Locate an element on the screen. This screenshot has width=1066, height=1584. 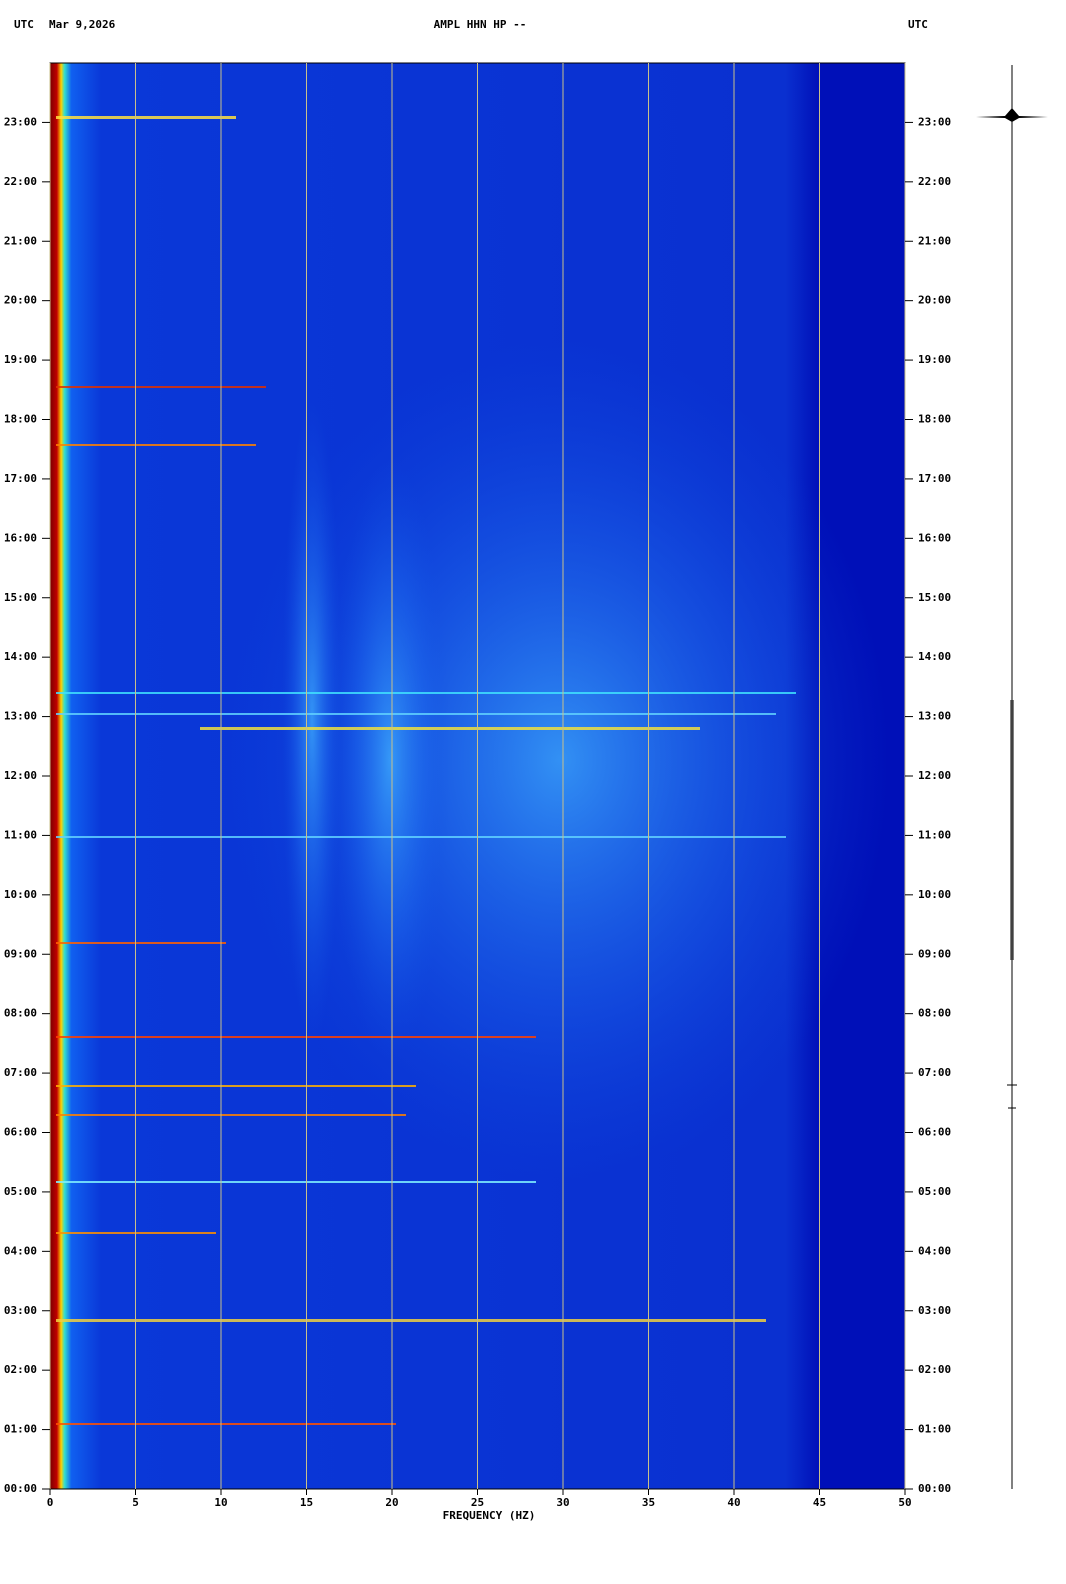
left-label: UTC is located at coordinates (24, 24).